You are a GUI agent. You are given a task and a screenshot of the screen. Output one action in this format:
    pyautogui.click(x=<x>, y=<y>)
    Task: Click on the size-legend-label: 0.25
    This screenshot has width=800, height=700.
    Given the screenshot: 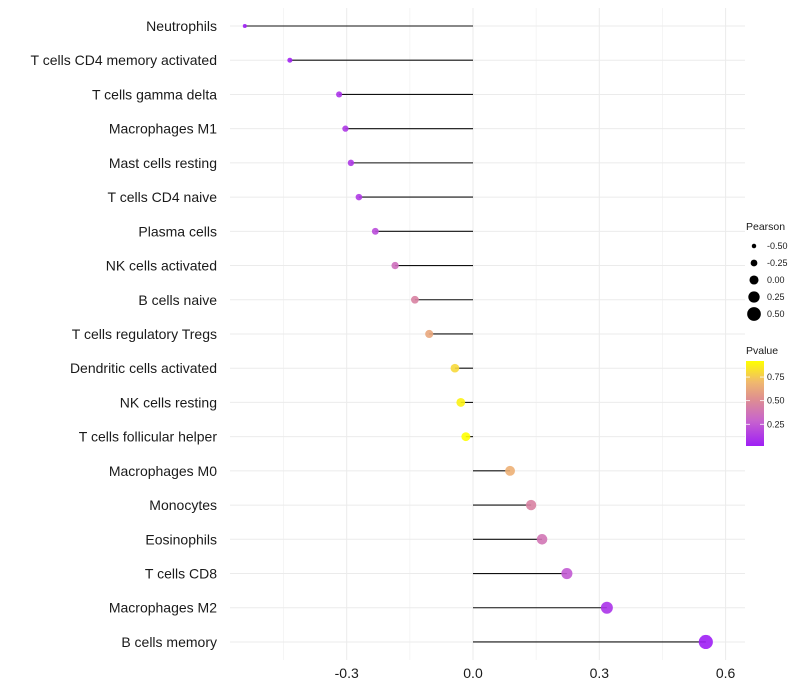 What is the action you would take?
    pyautogui.click(x=776, y=297)
    